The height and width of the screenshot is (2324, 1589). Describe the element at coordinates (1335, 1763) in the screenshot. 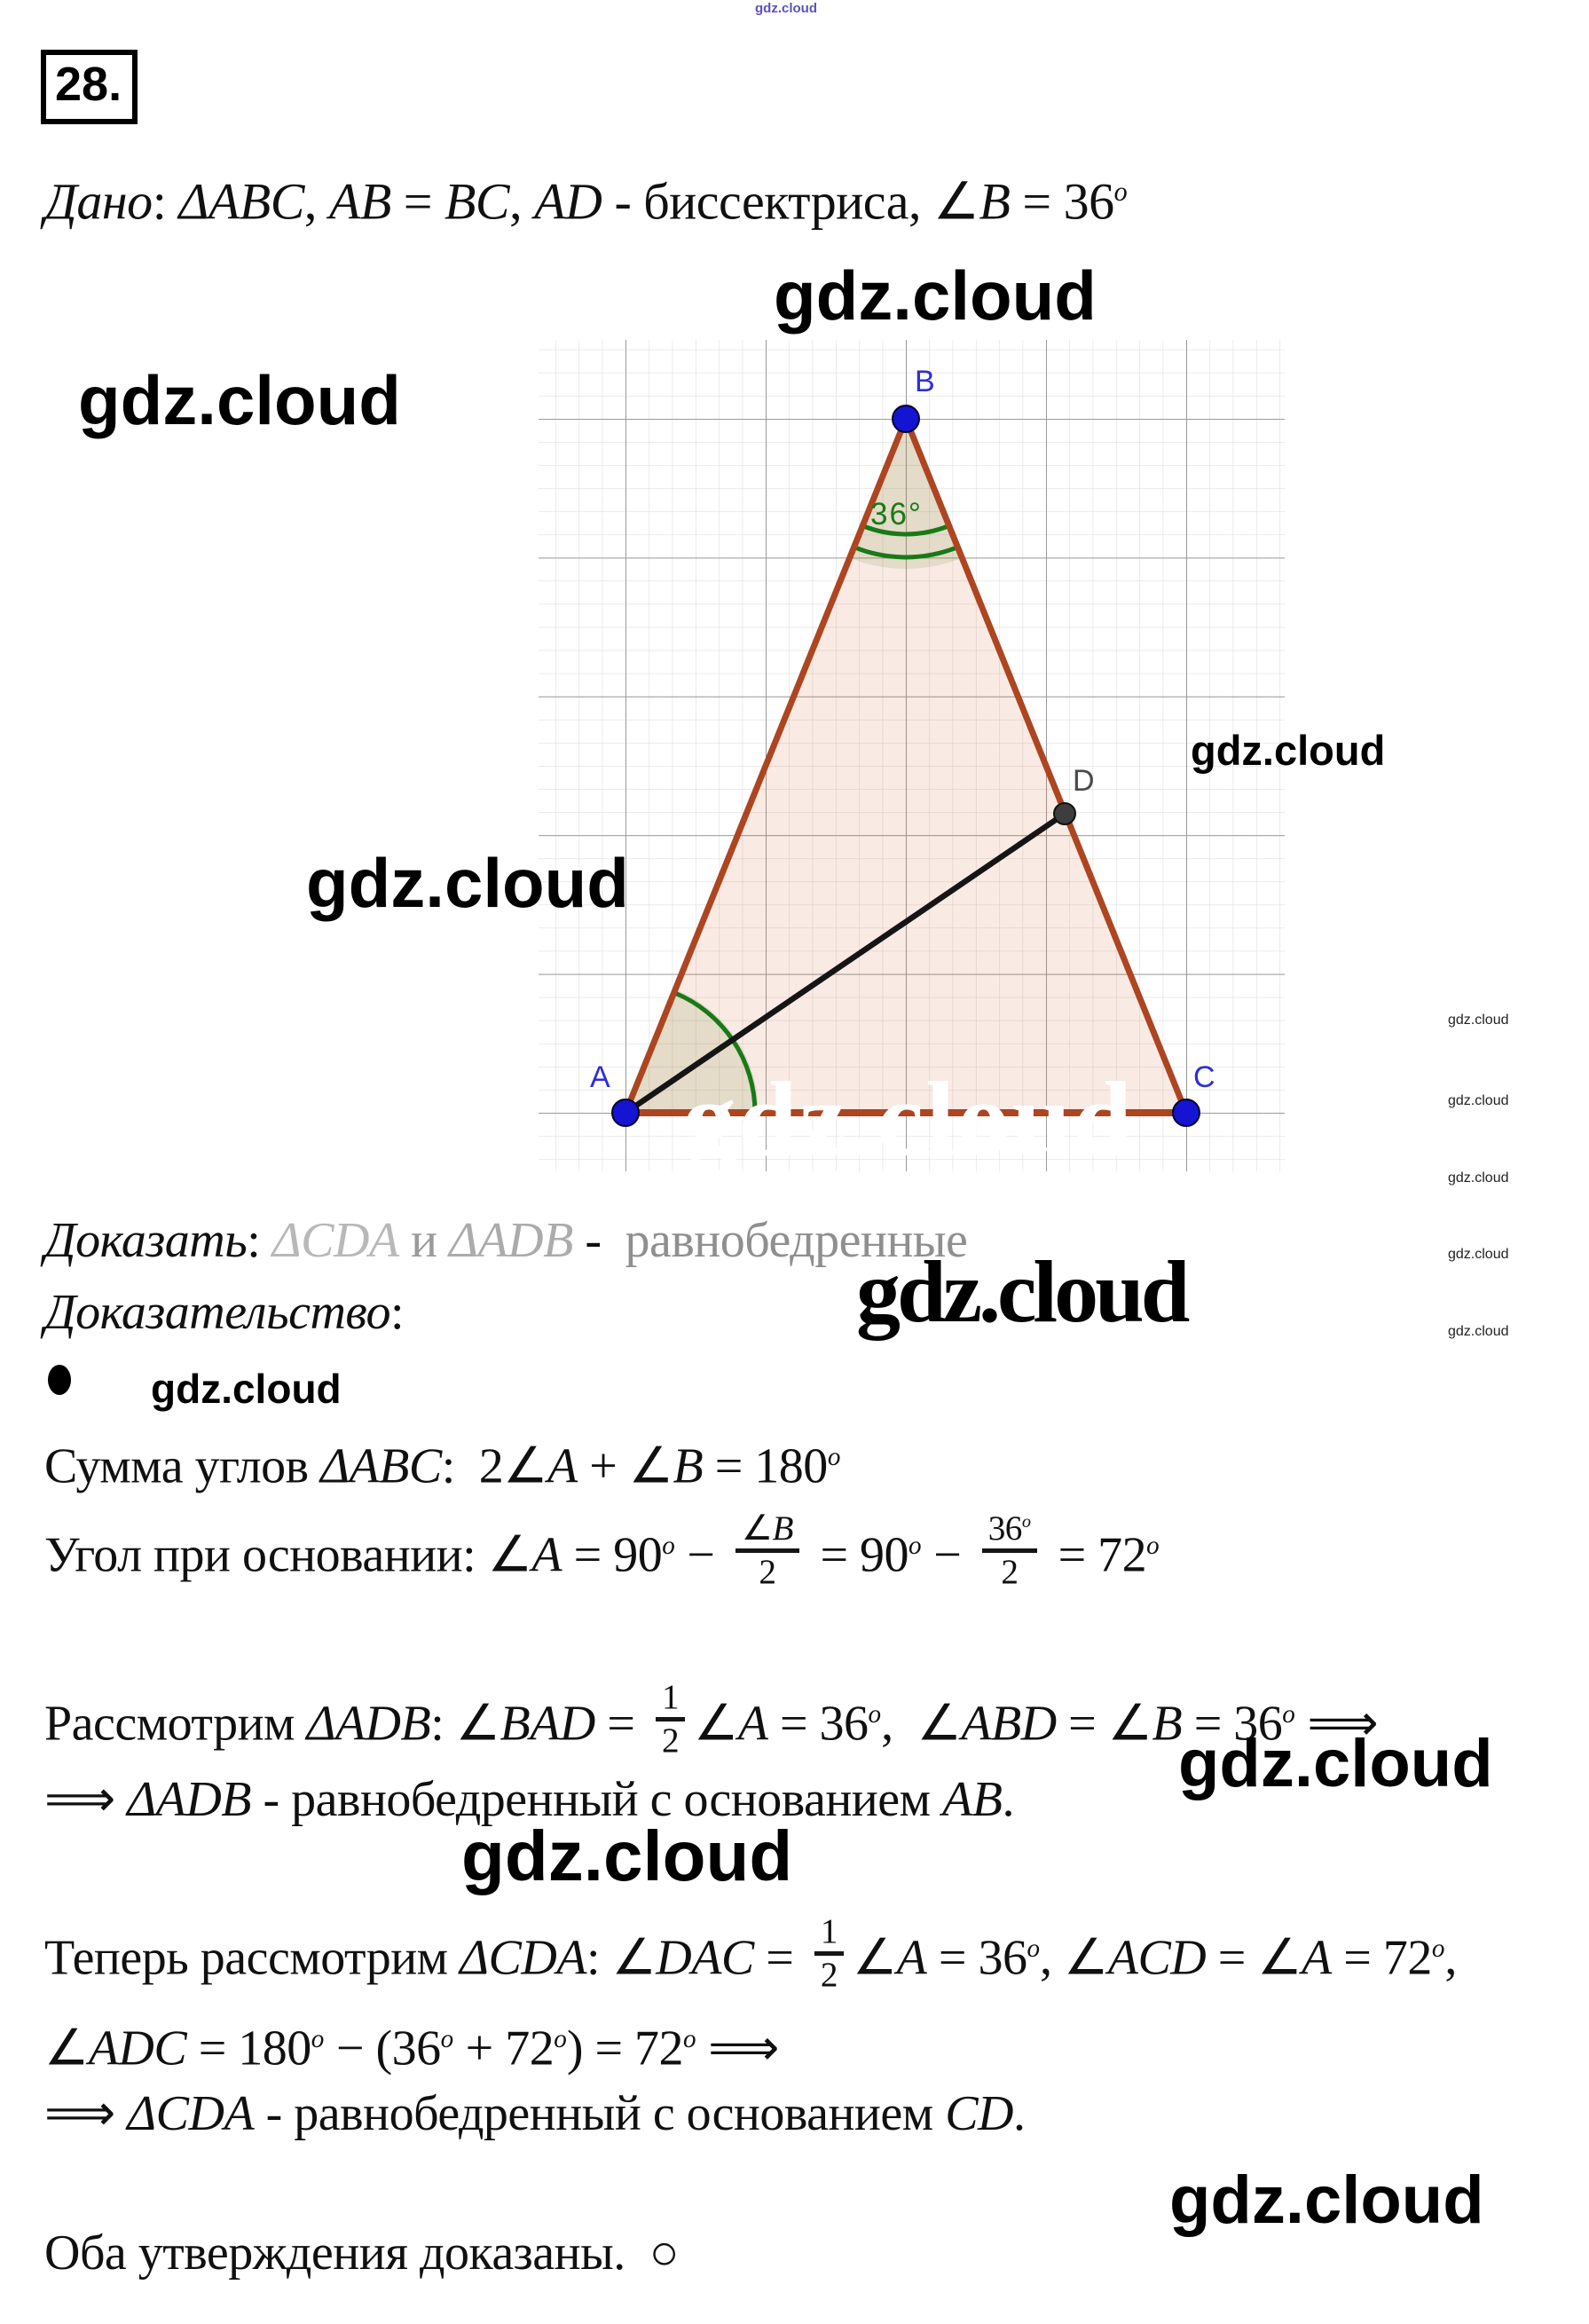

I see `watermark-right-upper: gdz.cloud` at that location.